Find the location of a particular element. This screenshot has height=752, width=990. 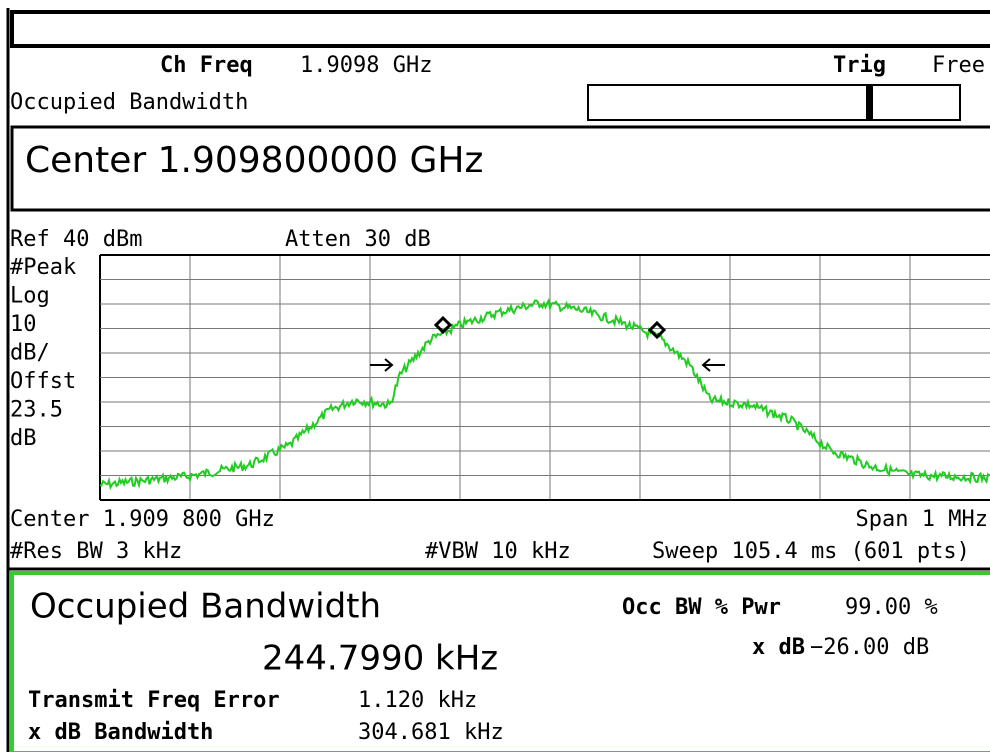

ch-freq: 1.9098 GHz is located at coordinates (366, 65).